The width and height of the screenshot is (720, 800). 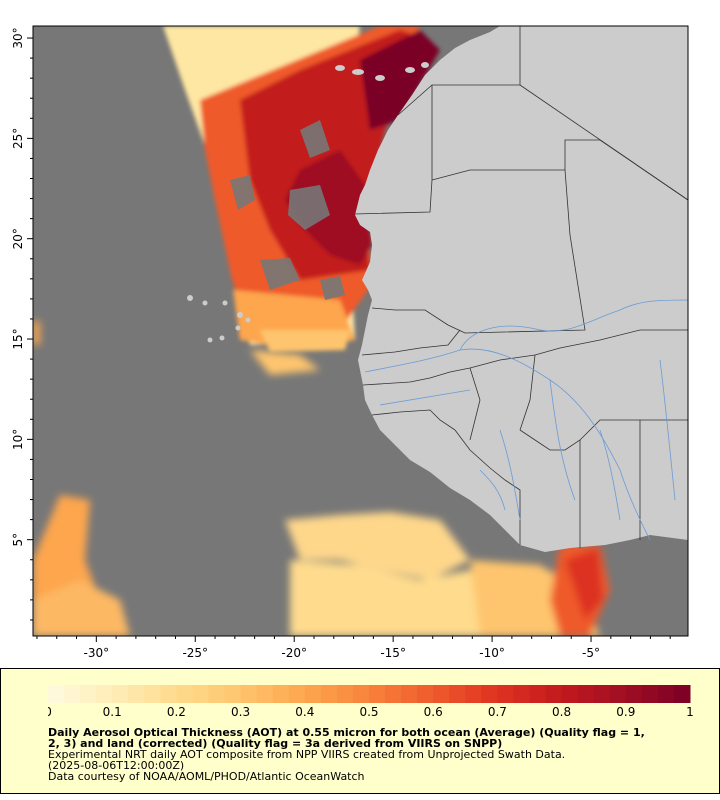 I want to click on x-axis: -30° -25° -20° -15° -10° -5°, so click(x=353, y=648).